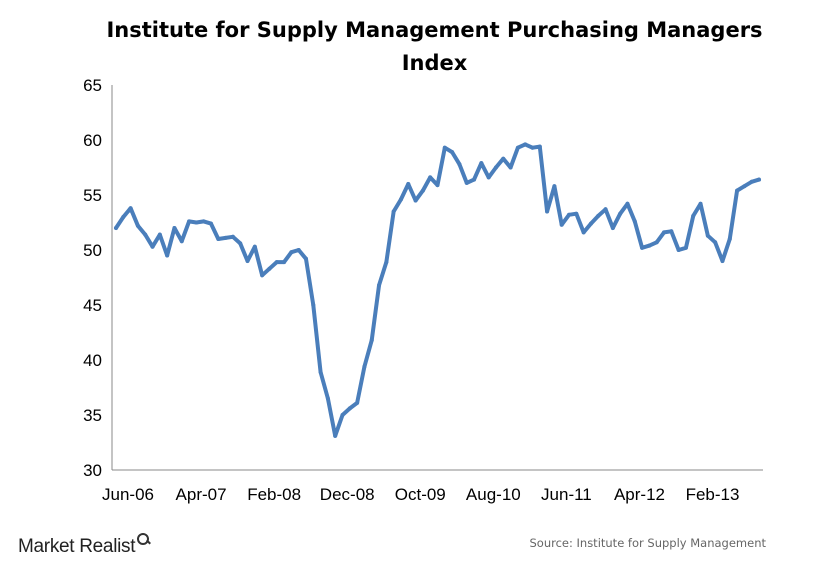 The height and width of the screenshot is (563, 819). What do you see at coordinates (434, 63) in the screenshot?
I see `chart-title-line-2: Index` at bounding box center [434, 63].